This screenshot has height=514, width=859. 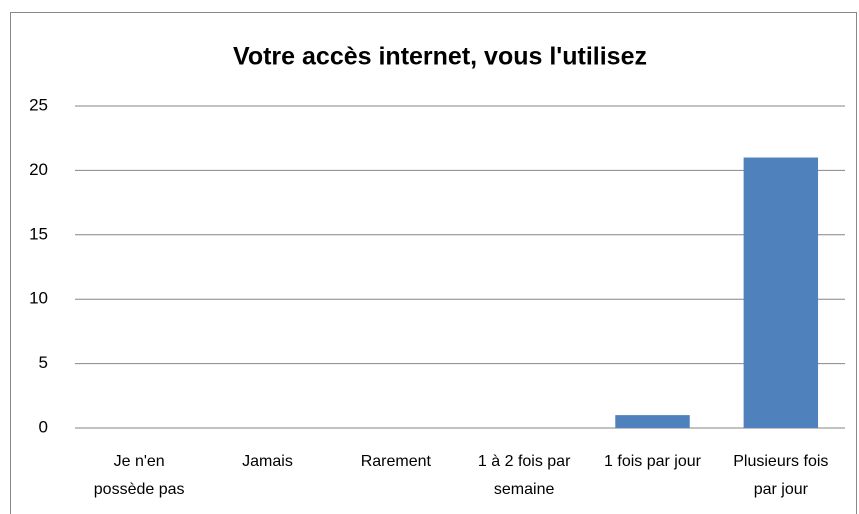 What do you see at coordinates (38, 104) in the screenshot?
I see `y-tick-label: 25` at bounding box center [38, 104].